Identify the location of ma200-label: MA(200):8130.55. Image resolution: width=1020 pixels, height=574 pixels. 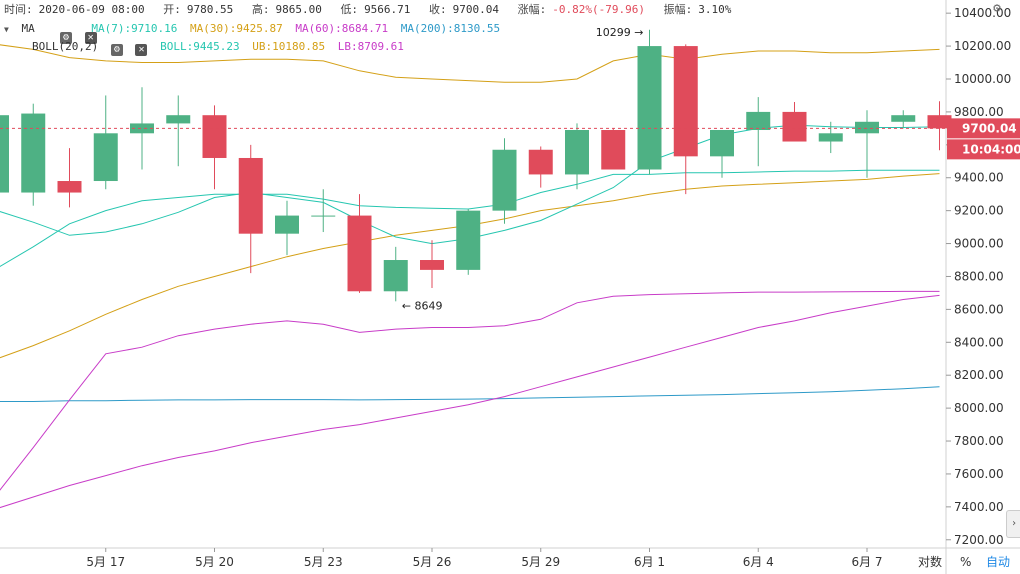
(450, 28).